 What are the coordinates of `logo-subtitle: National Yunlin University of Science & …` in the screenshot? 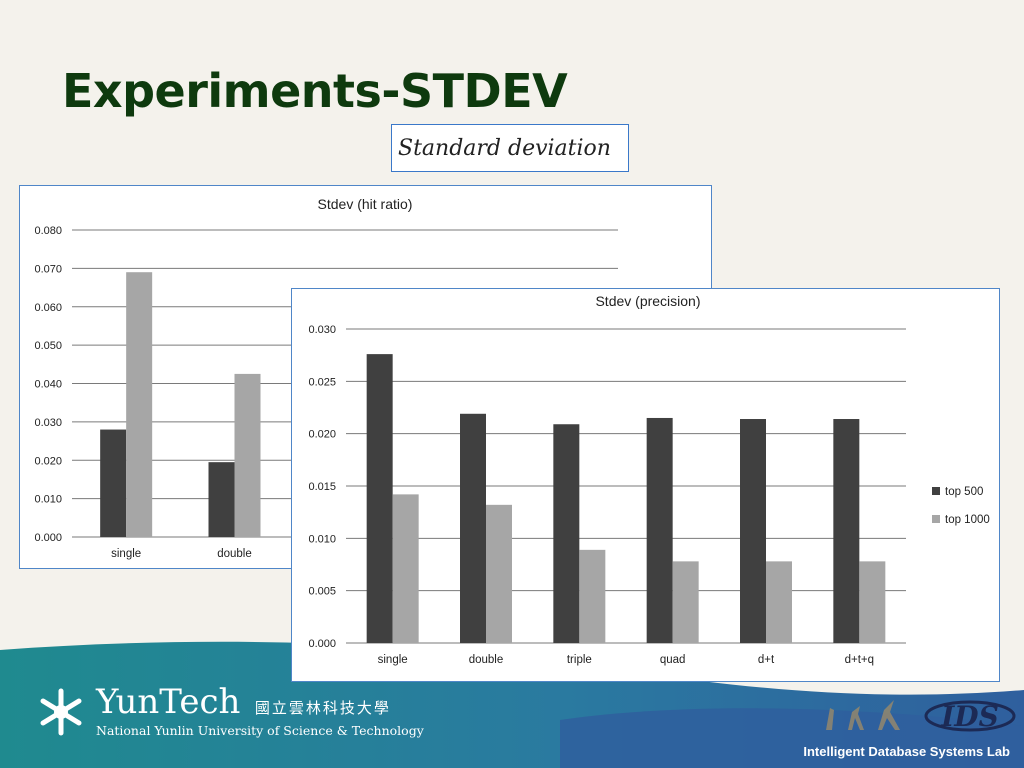 It's located at (260, 730).